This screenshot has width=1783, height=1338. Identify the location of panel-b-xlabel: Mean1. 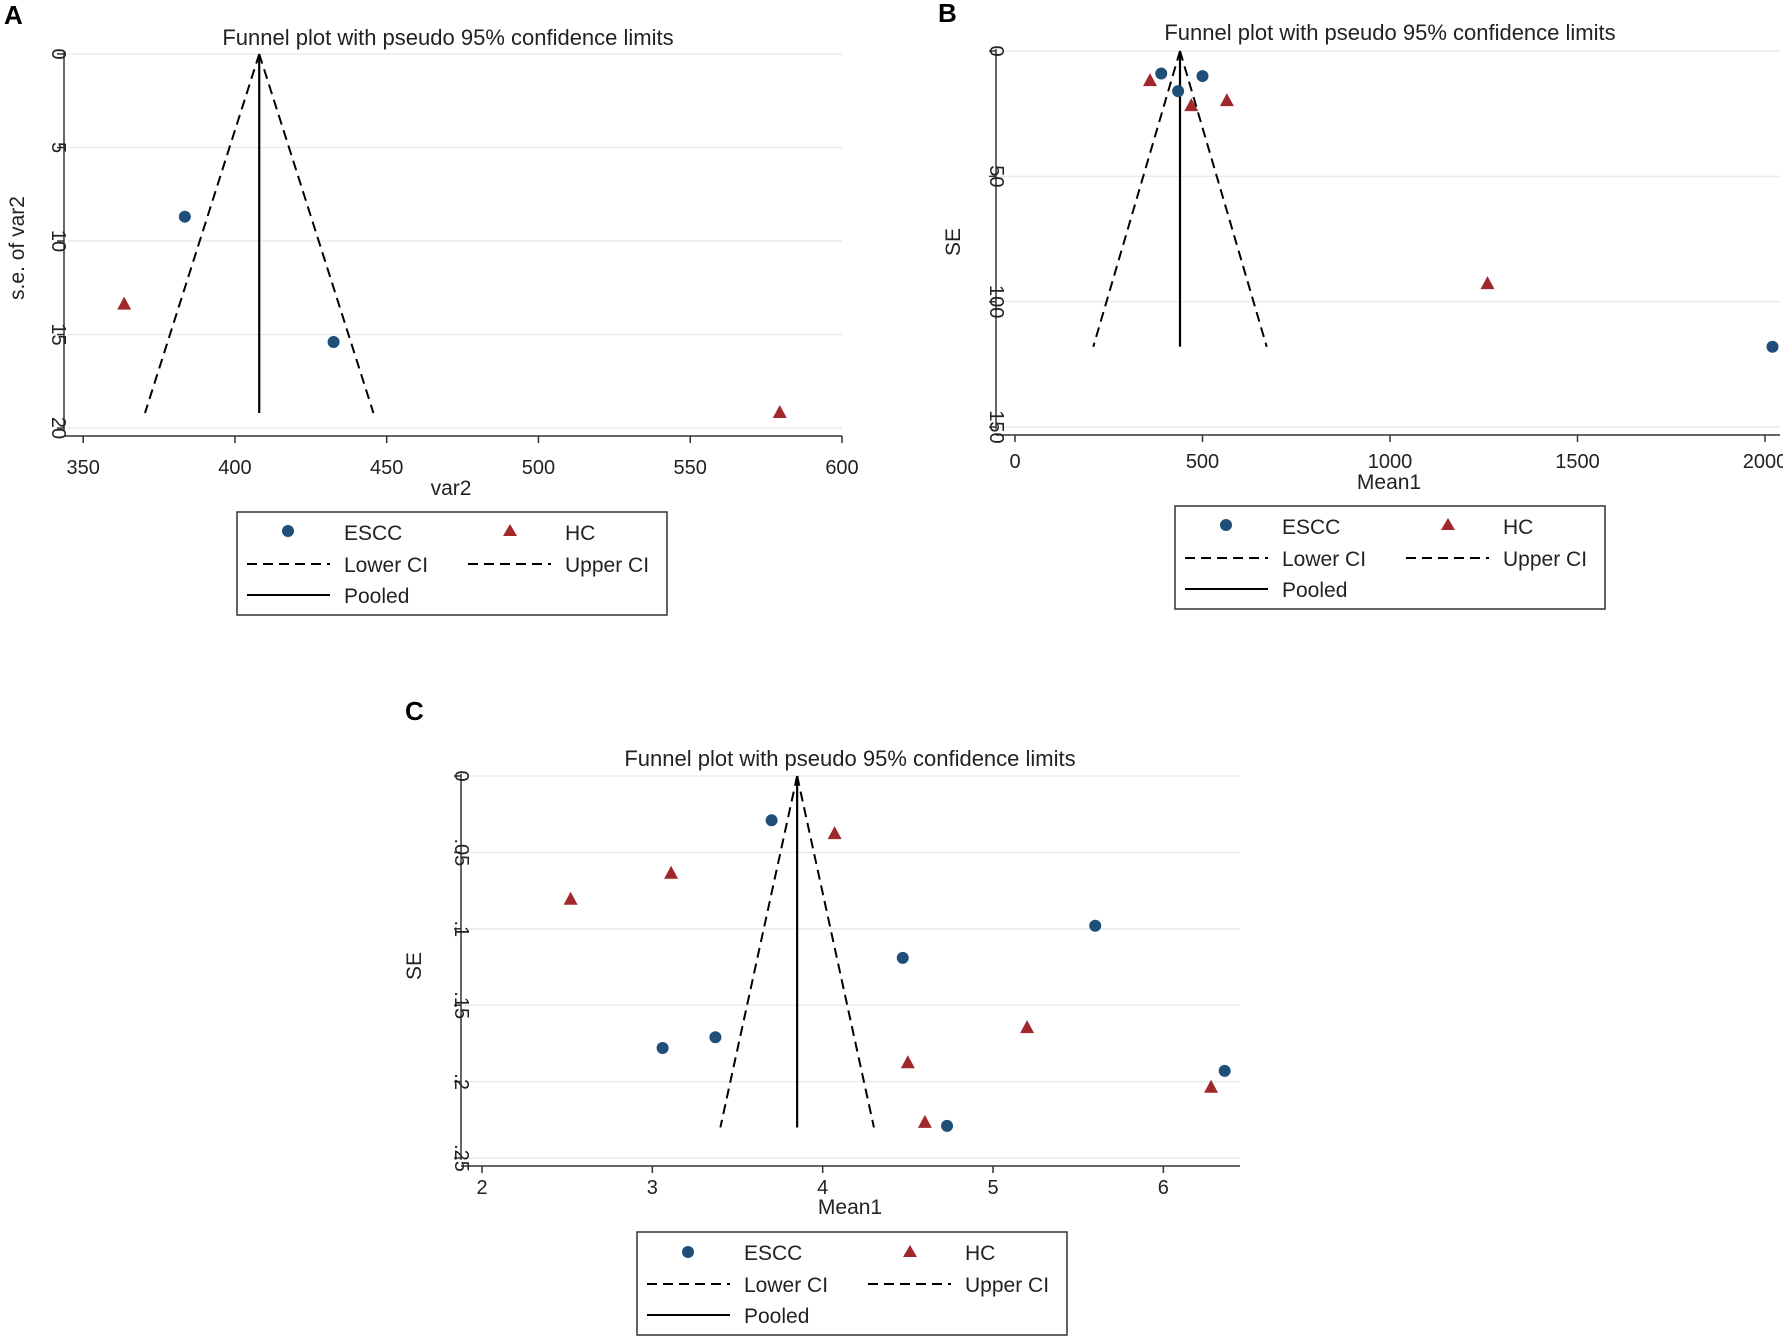
(1389, 482).